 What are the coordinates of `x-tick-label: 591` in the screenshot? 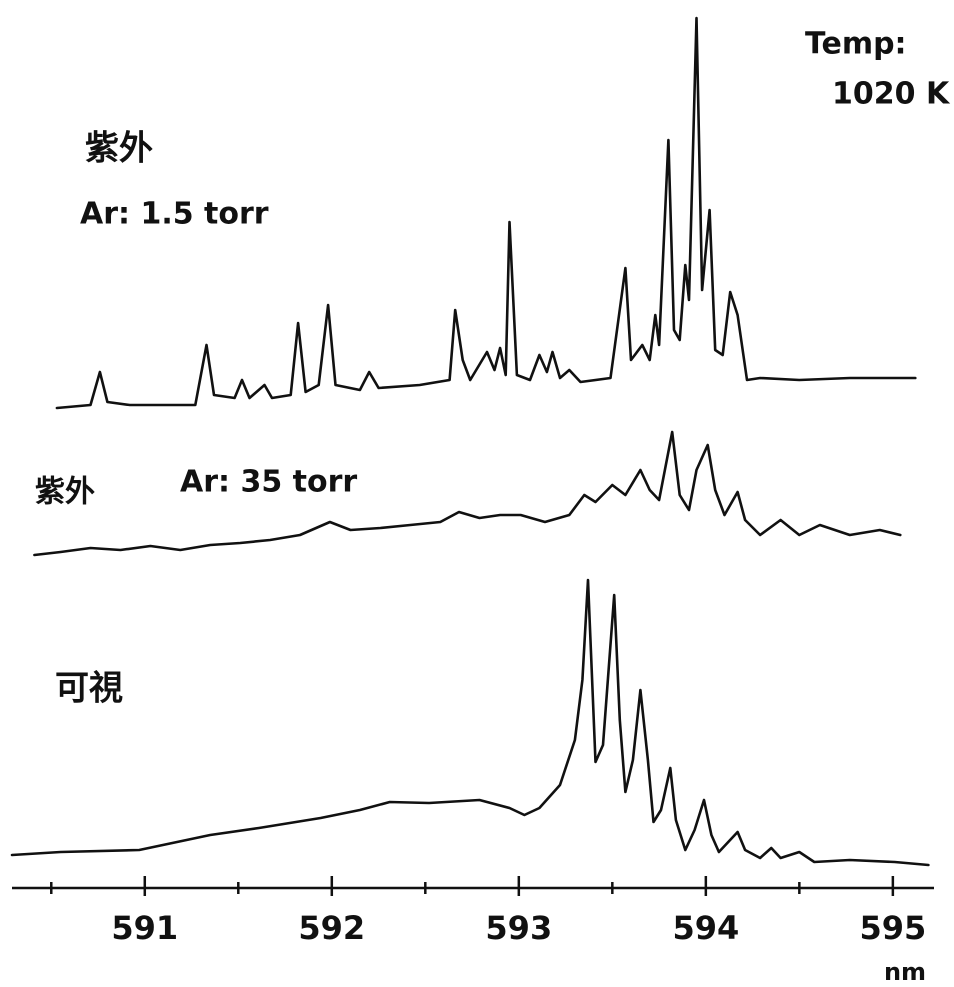 It's located at (144, 928).